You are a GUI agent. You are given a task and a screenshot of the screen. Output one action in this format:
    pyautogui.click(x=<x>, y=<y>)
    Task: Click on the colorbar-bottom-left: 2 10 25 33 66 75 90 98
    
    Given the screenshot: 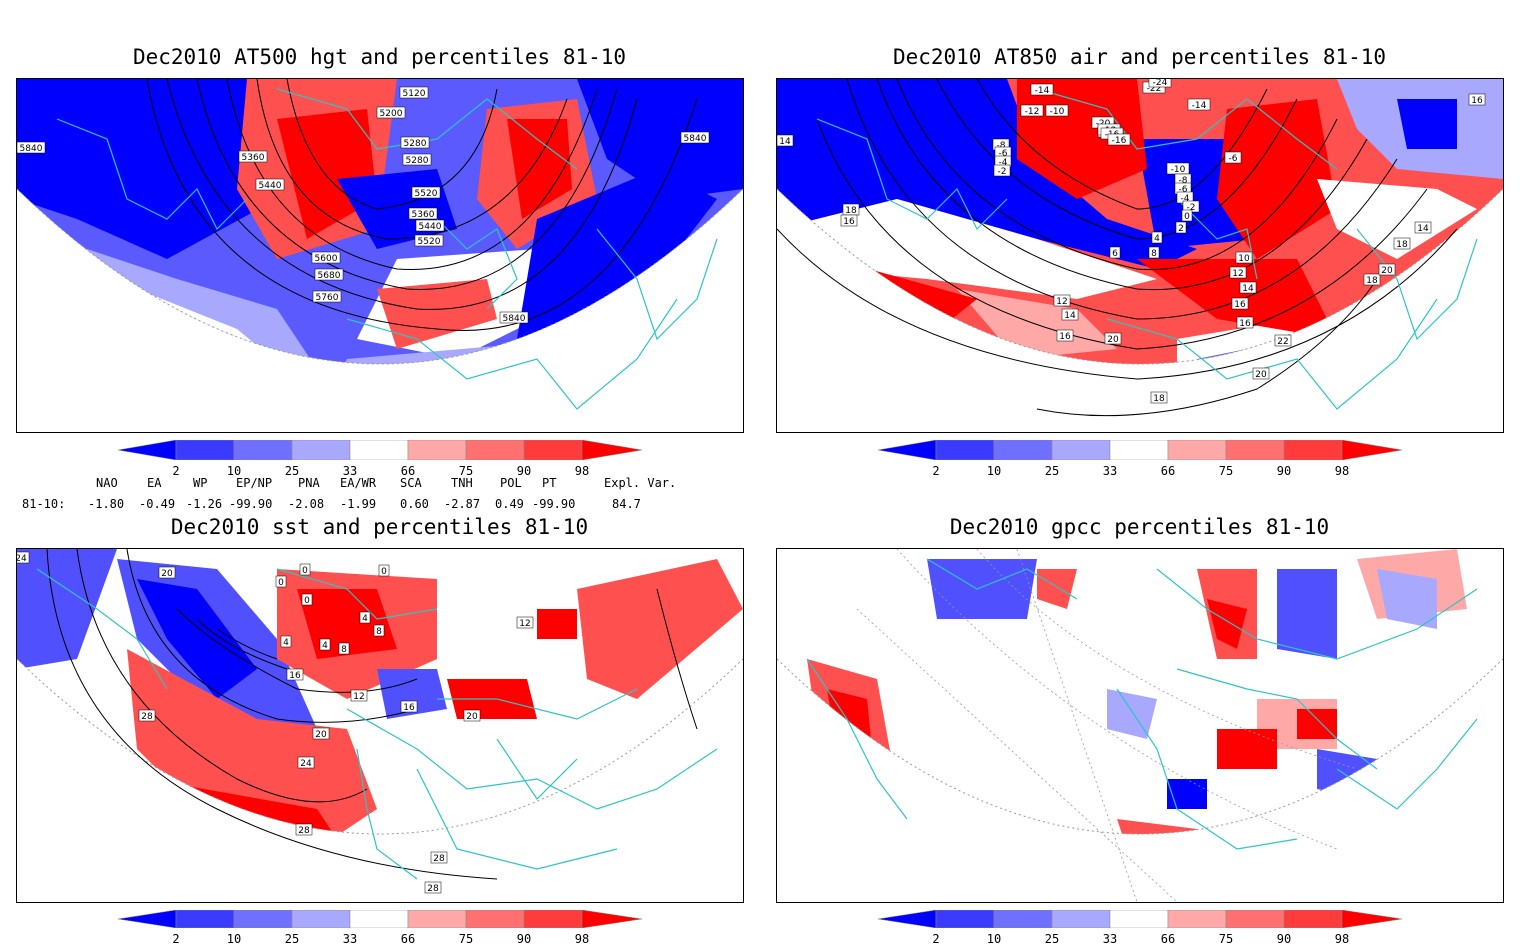 What is the action you would take?
    pyautogui.click(x=380, y=927)
    